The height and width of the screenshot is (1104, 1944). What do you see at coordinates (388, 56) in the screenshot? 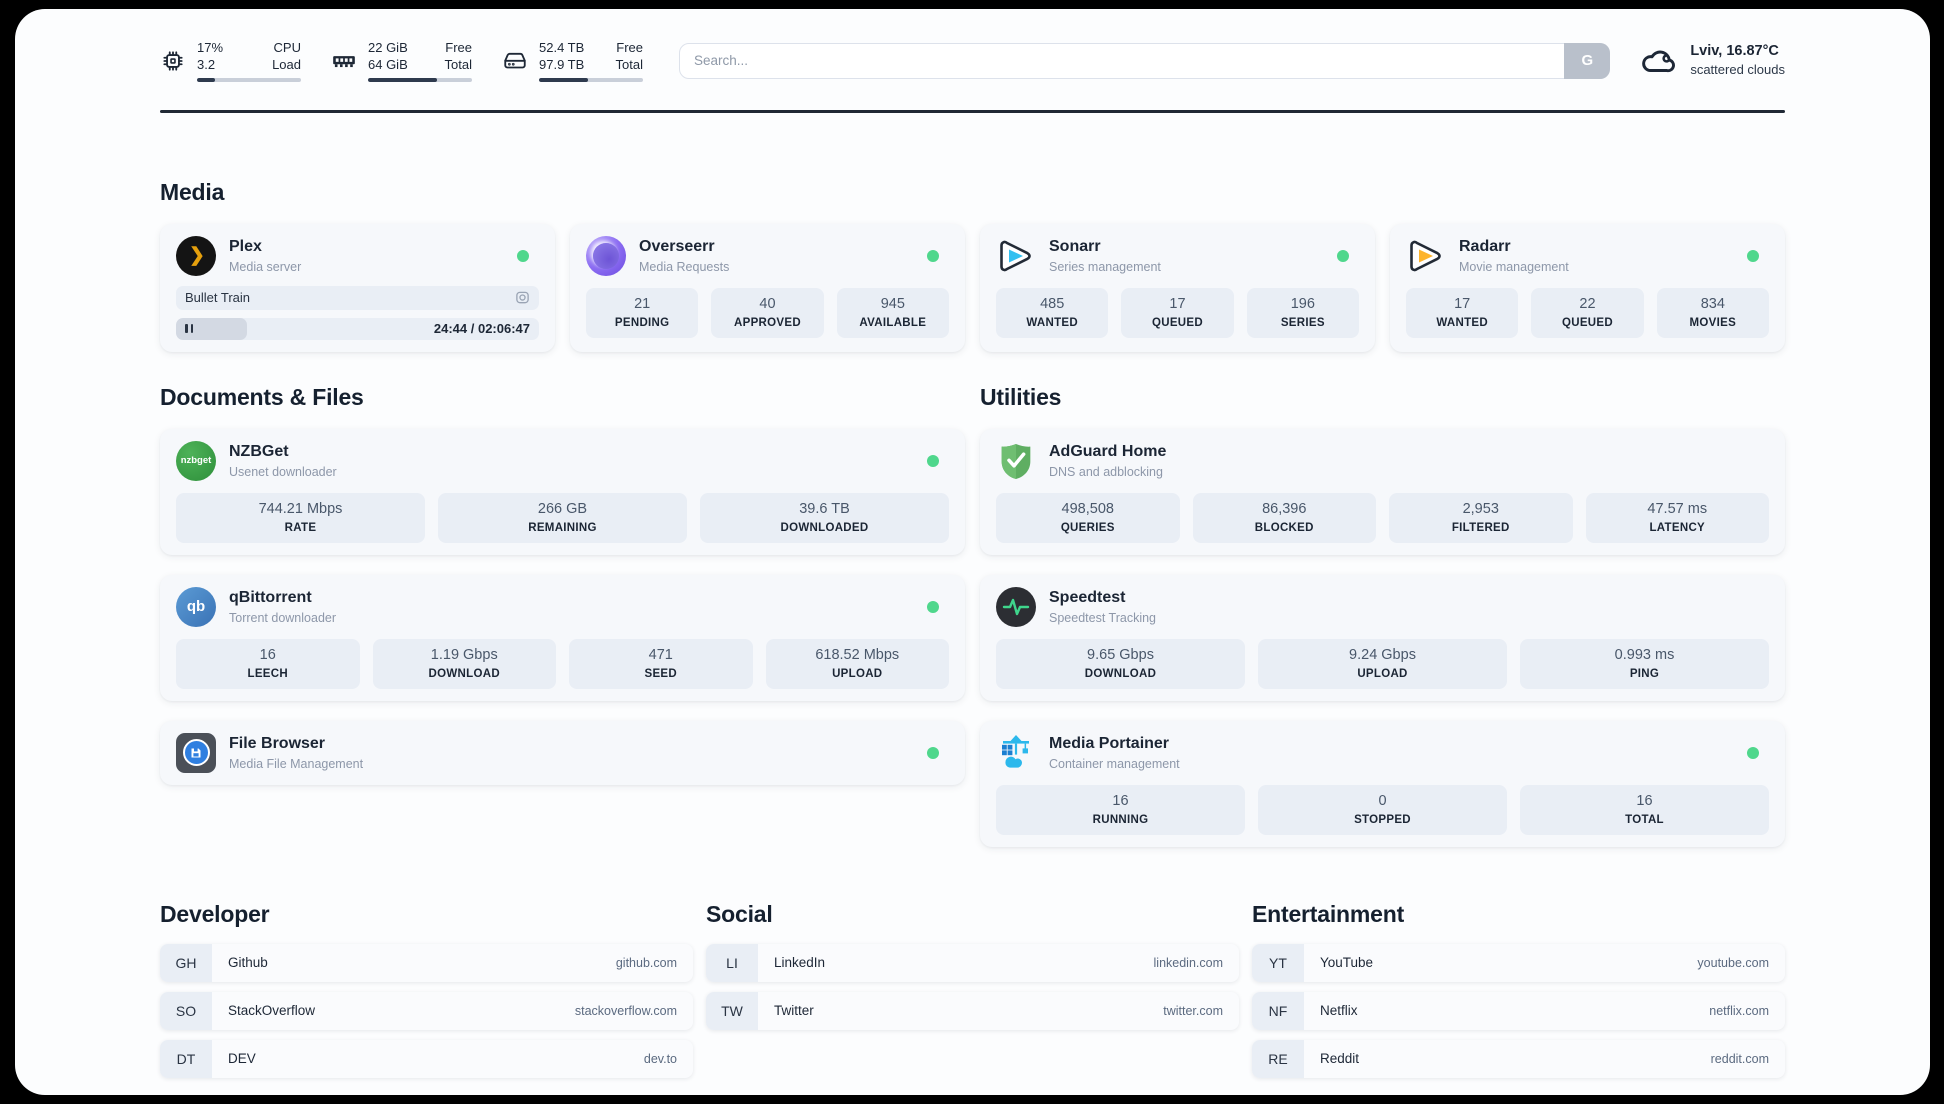
I see `memory-values: 22 GiB 64 GiB` at bounding box center [388, 56].